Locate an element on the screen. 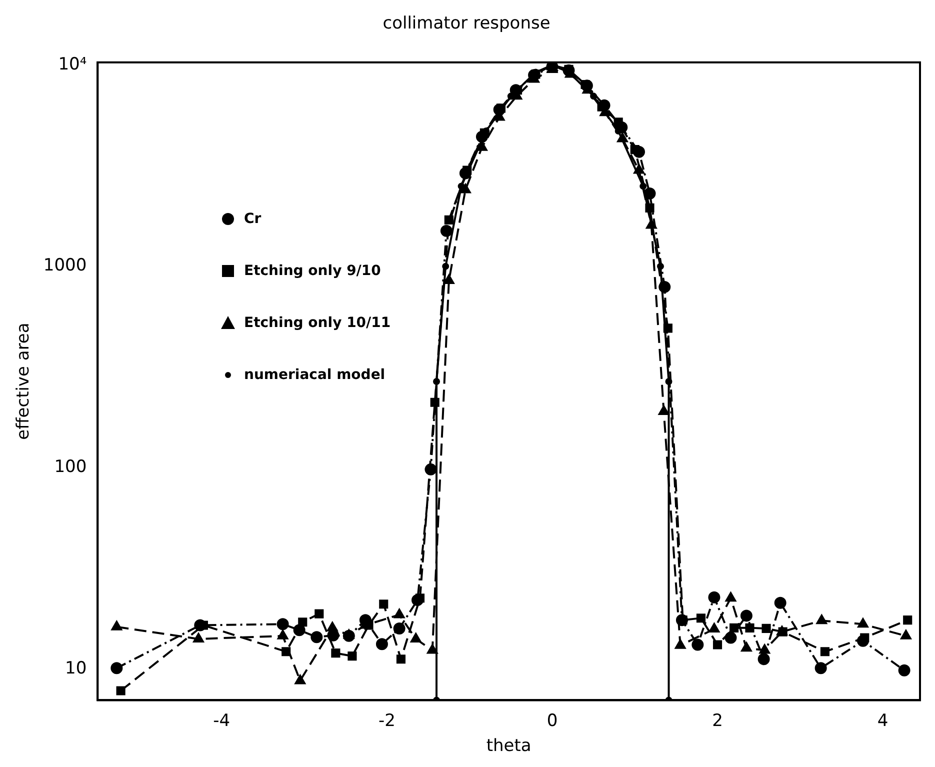 Image resolution: width=935 pixels, height=767 pixels. x-tick-label: -4 is located at coordinates (221, 720).